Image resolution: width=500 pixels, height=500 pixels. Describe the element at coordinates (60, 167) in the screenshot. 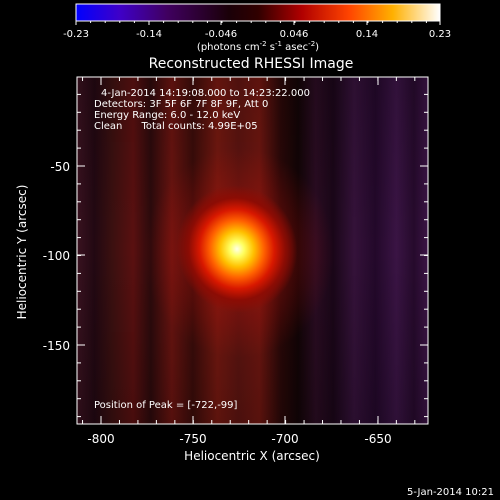

I see `y-tick-label: -50` at that location.